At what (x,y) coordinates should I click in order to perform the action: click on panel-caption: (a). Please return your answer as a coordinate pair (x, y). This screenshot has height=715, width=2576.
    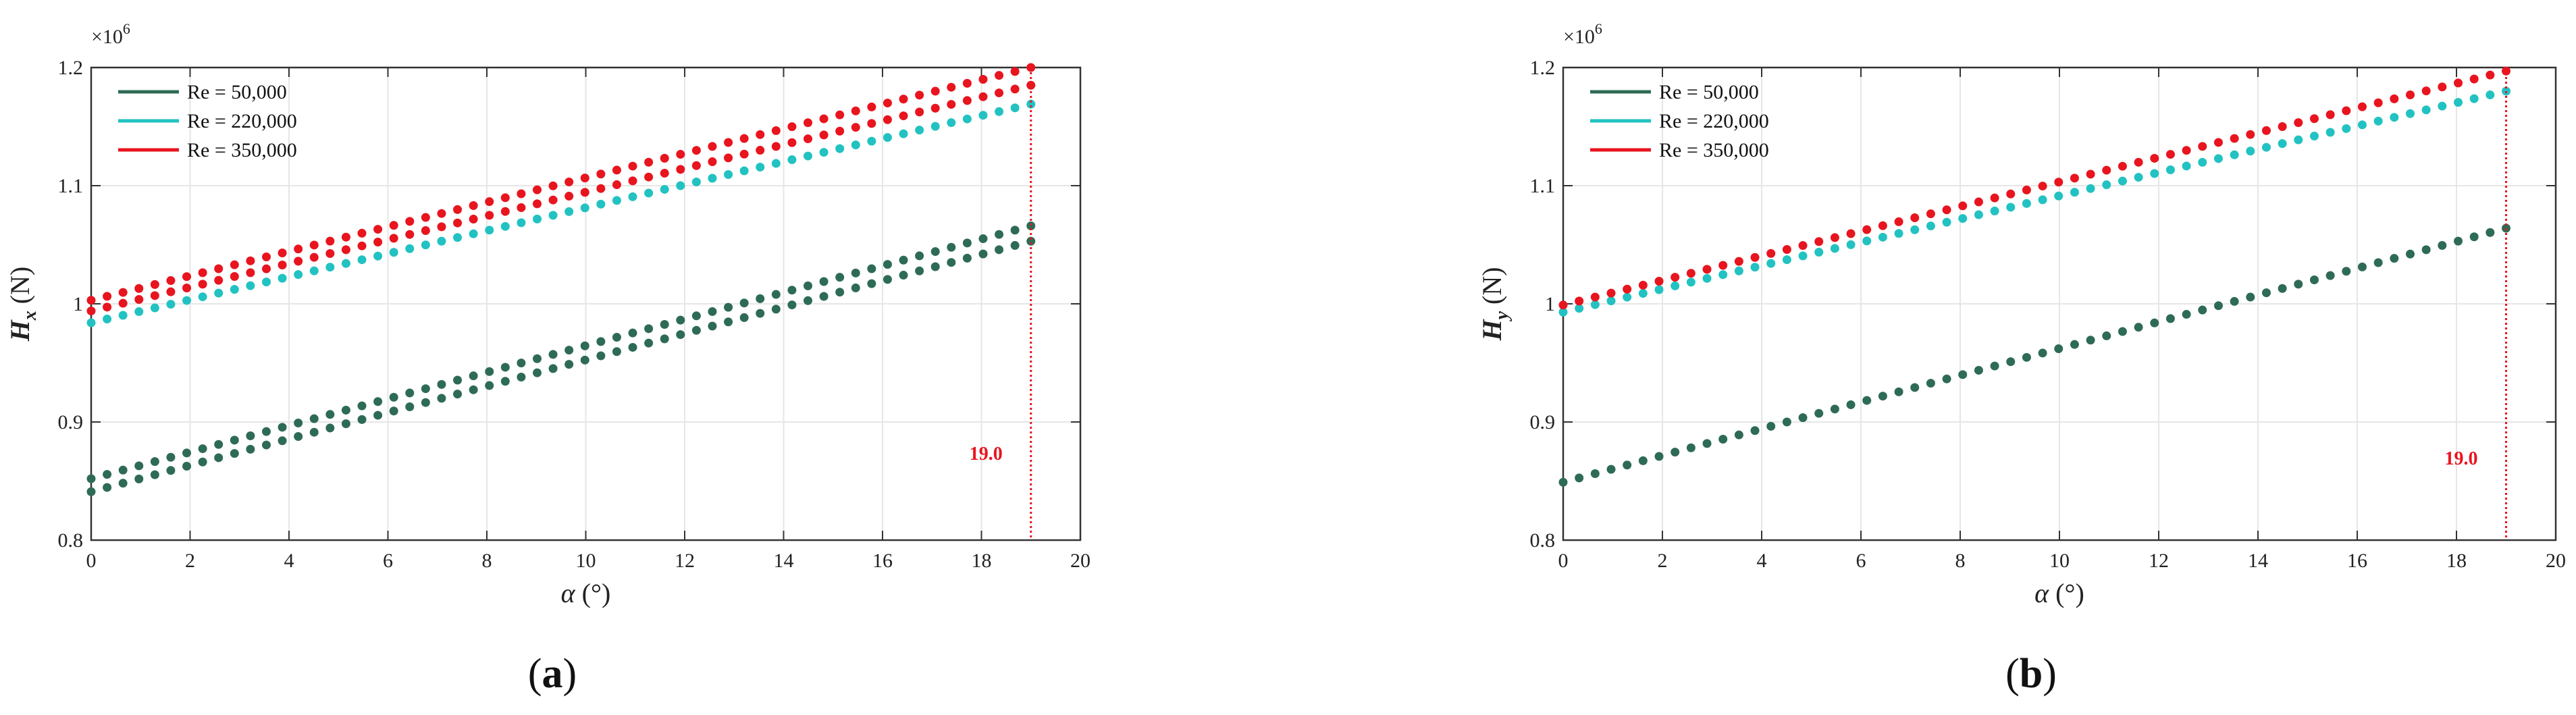
    Looking at the image, I should click on (552, 674).